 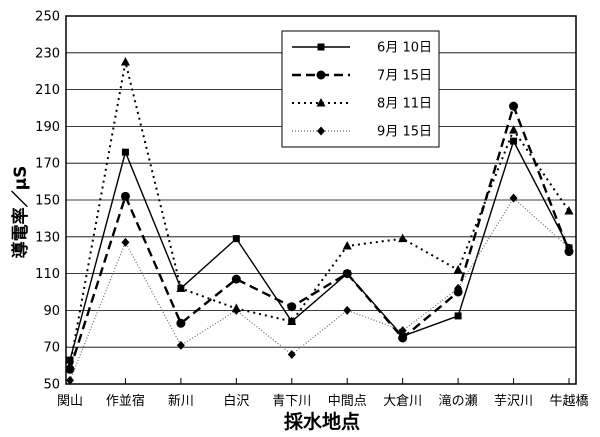 I want to click on x-tick-label: 青下川, so click(x=291, y=401).